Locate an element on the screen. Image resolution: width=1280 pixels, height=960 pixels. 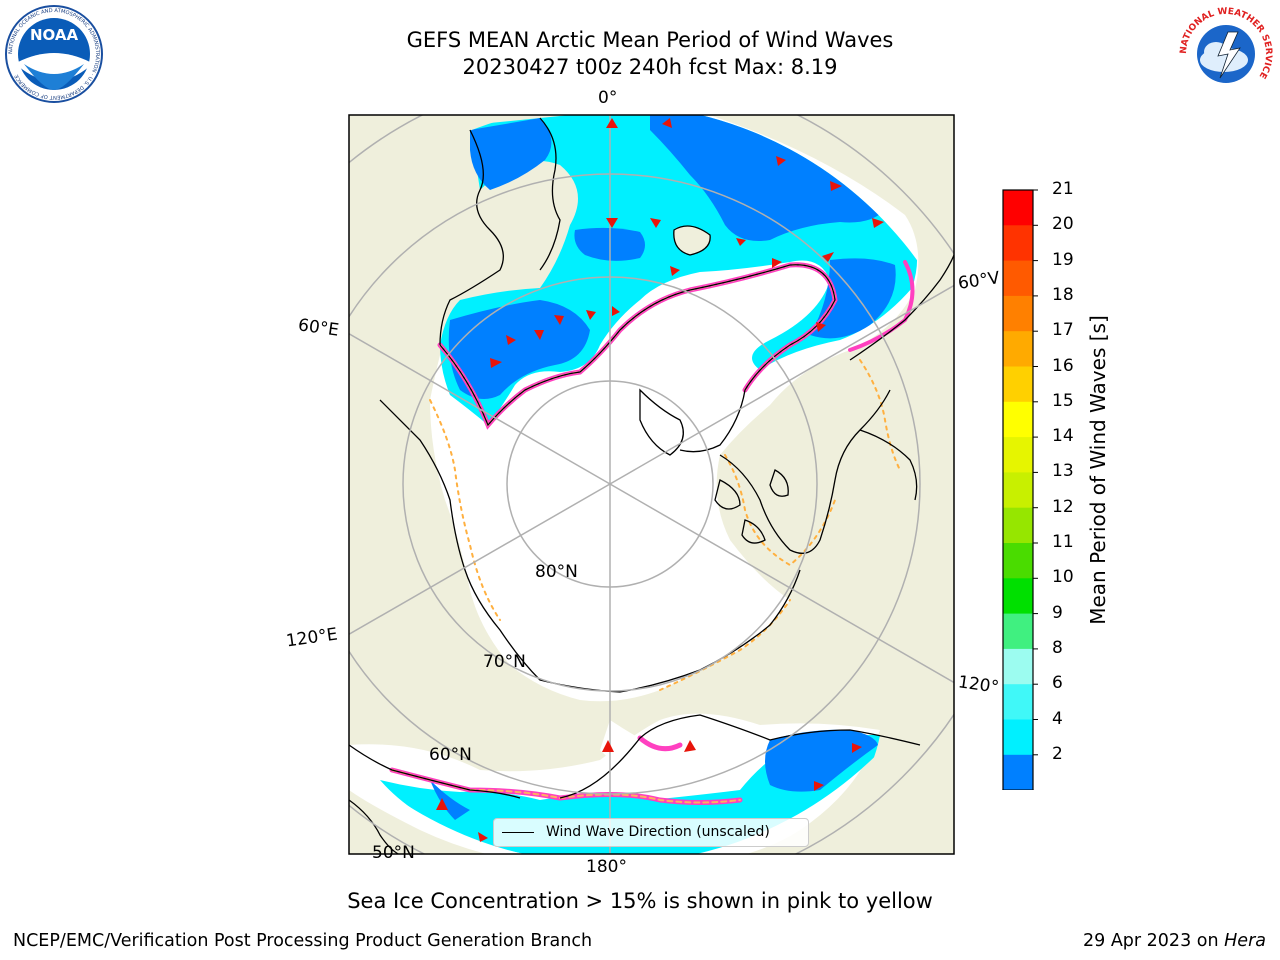
colorbar-tick-label: 13 is located at coordinates (1063, 471).